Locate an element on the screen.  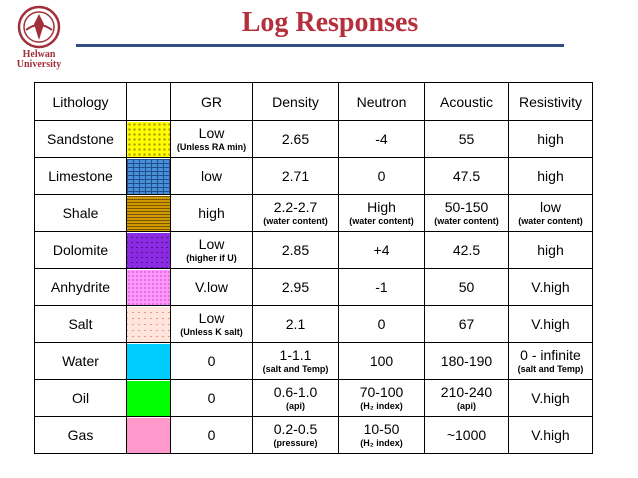
density-cell: 0.2-0.5 (pressure) is located at coordinates (295, 435).